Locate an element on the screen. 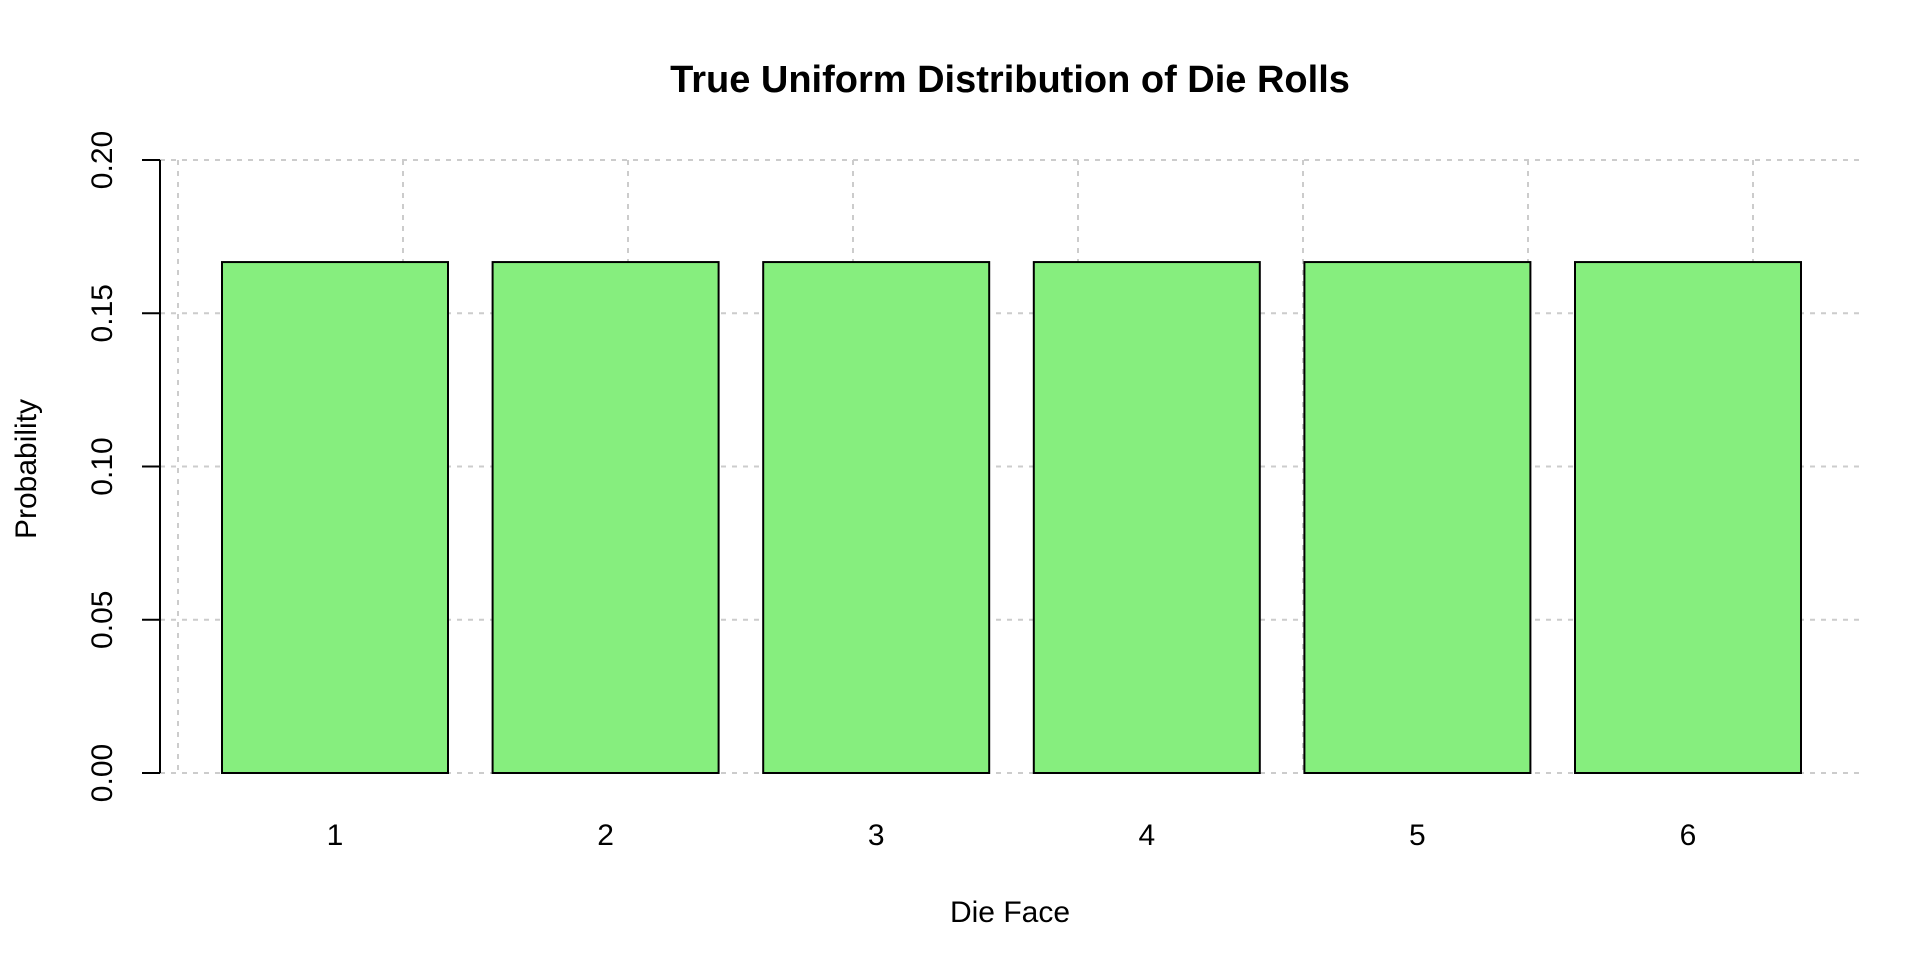 Image resolution: width=1920 pixels, height=960 pixels. y-tick-label: 0.00 is located at coordinates (102, 773).